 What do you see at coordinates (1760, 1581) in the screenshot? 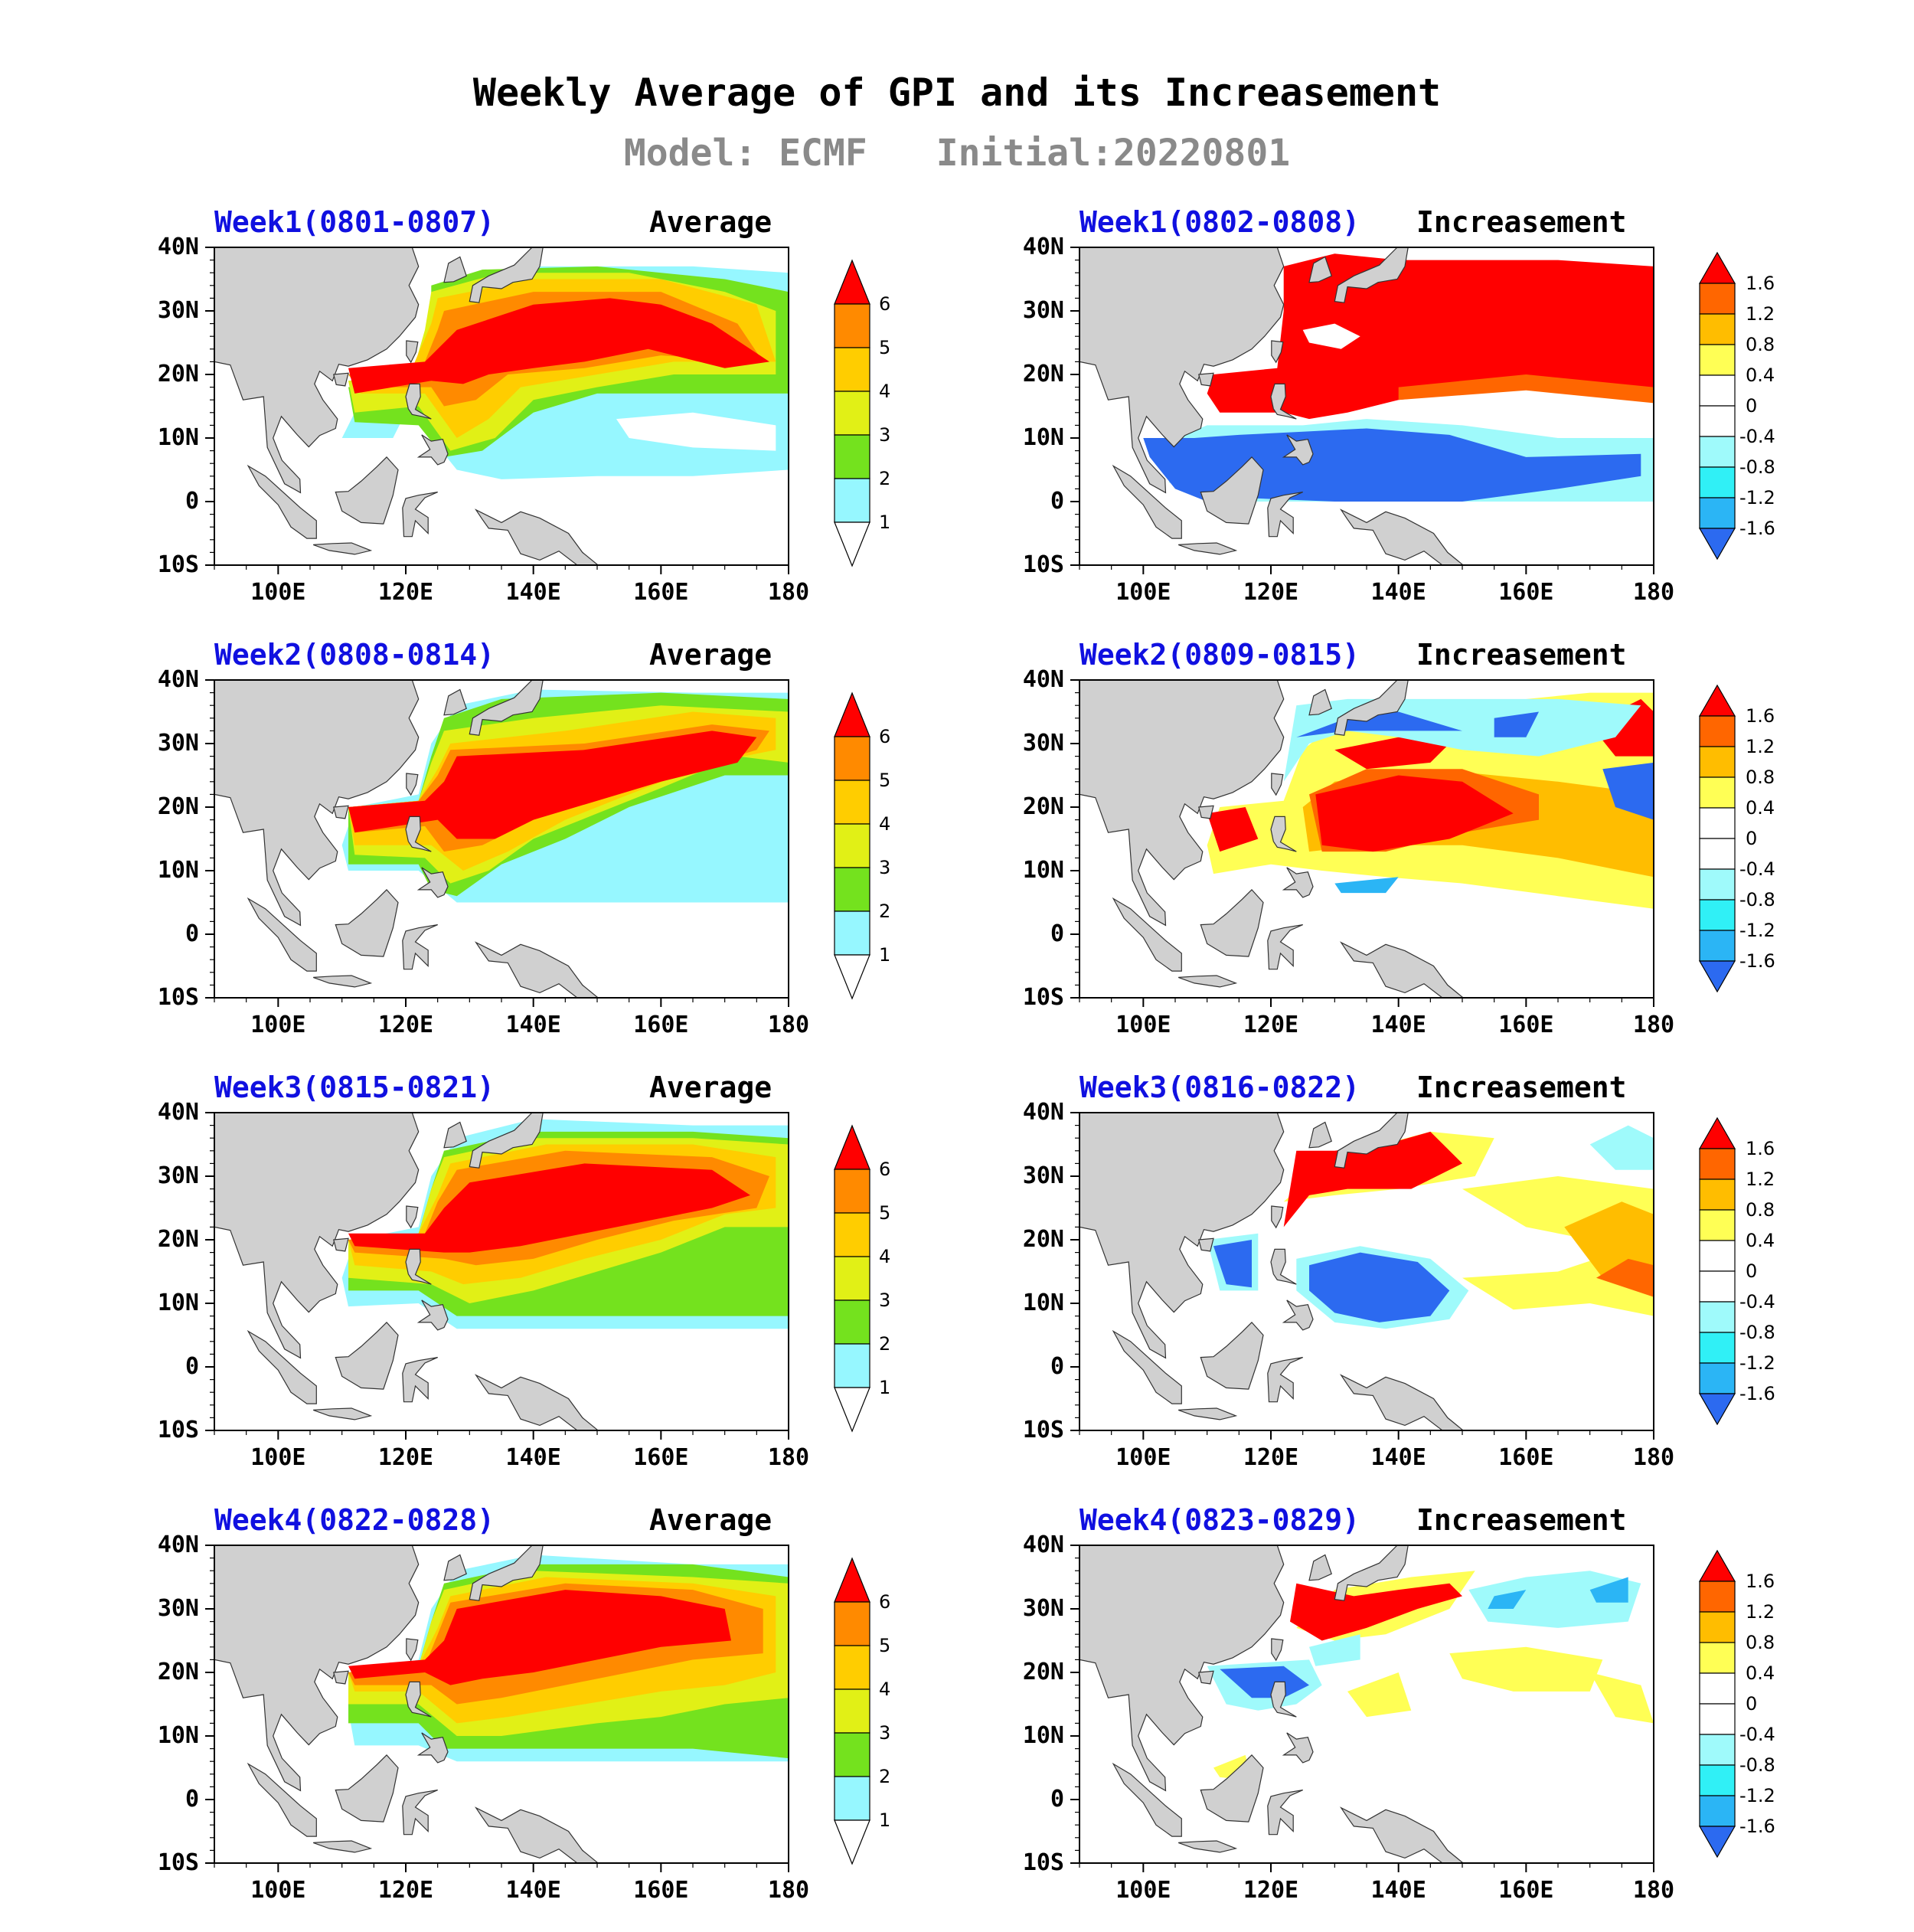
I see `colorbar-label: 1.6` at bounding box center [1760, 1581].